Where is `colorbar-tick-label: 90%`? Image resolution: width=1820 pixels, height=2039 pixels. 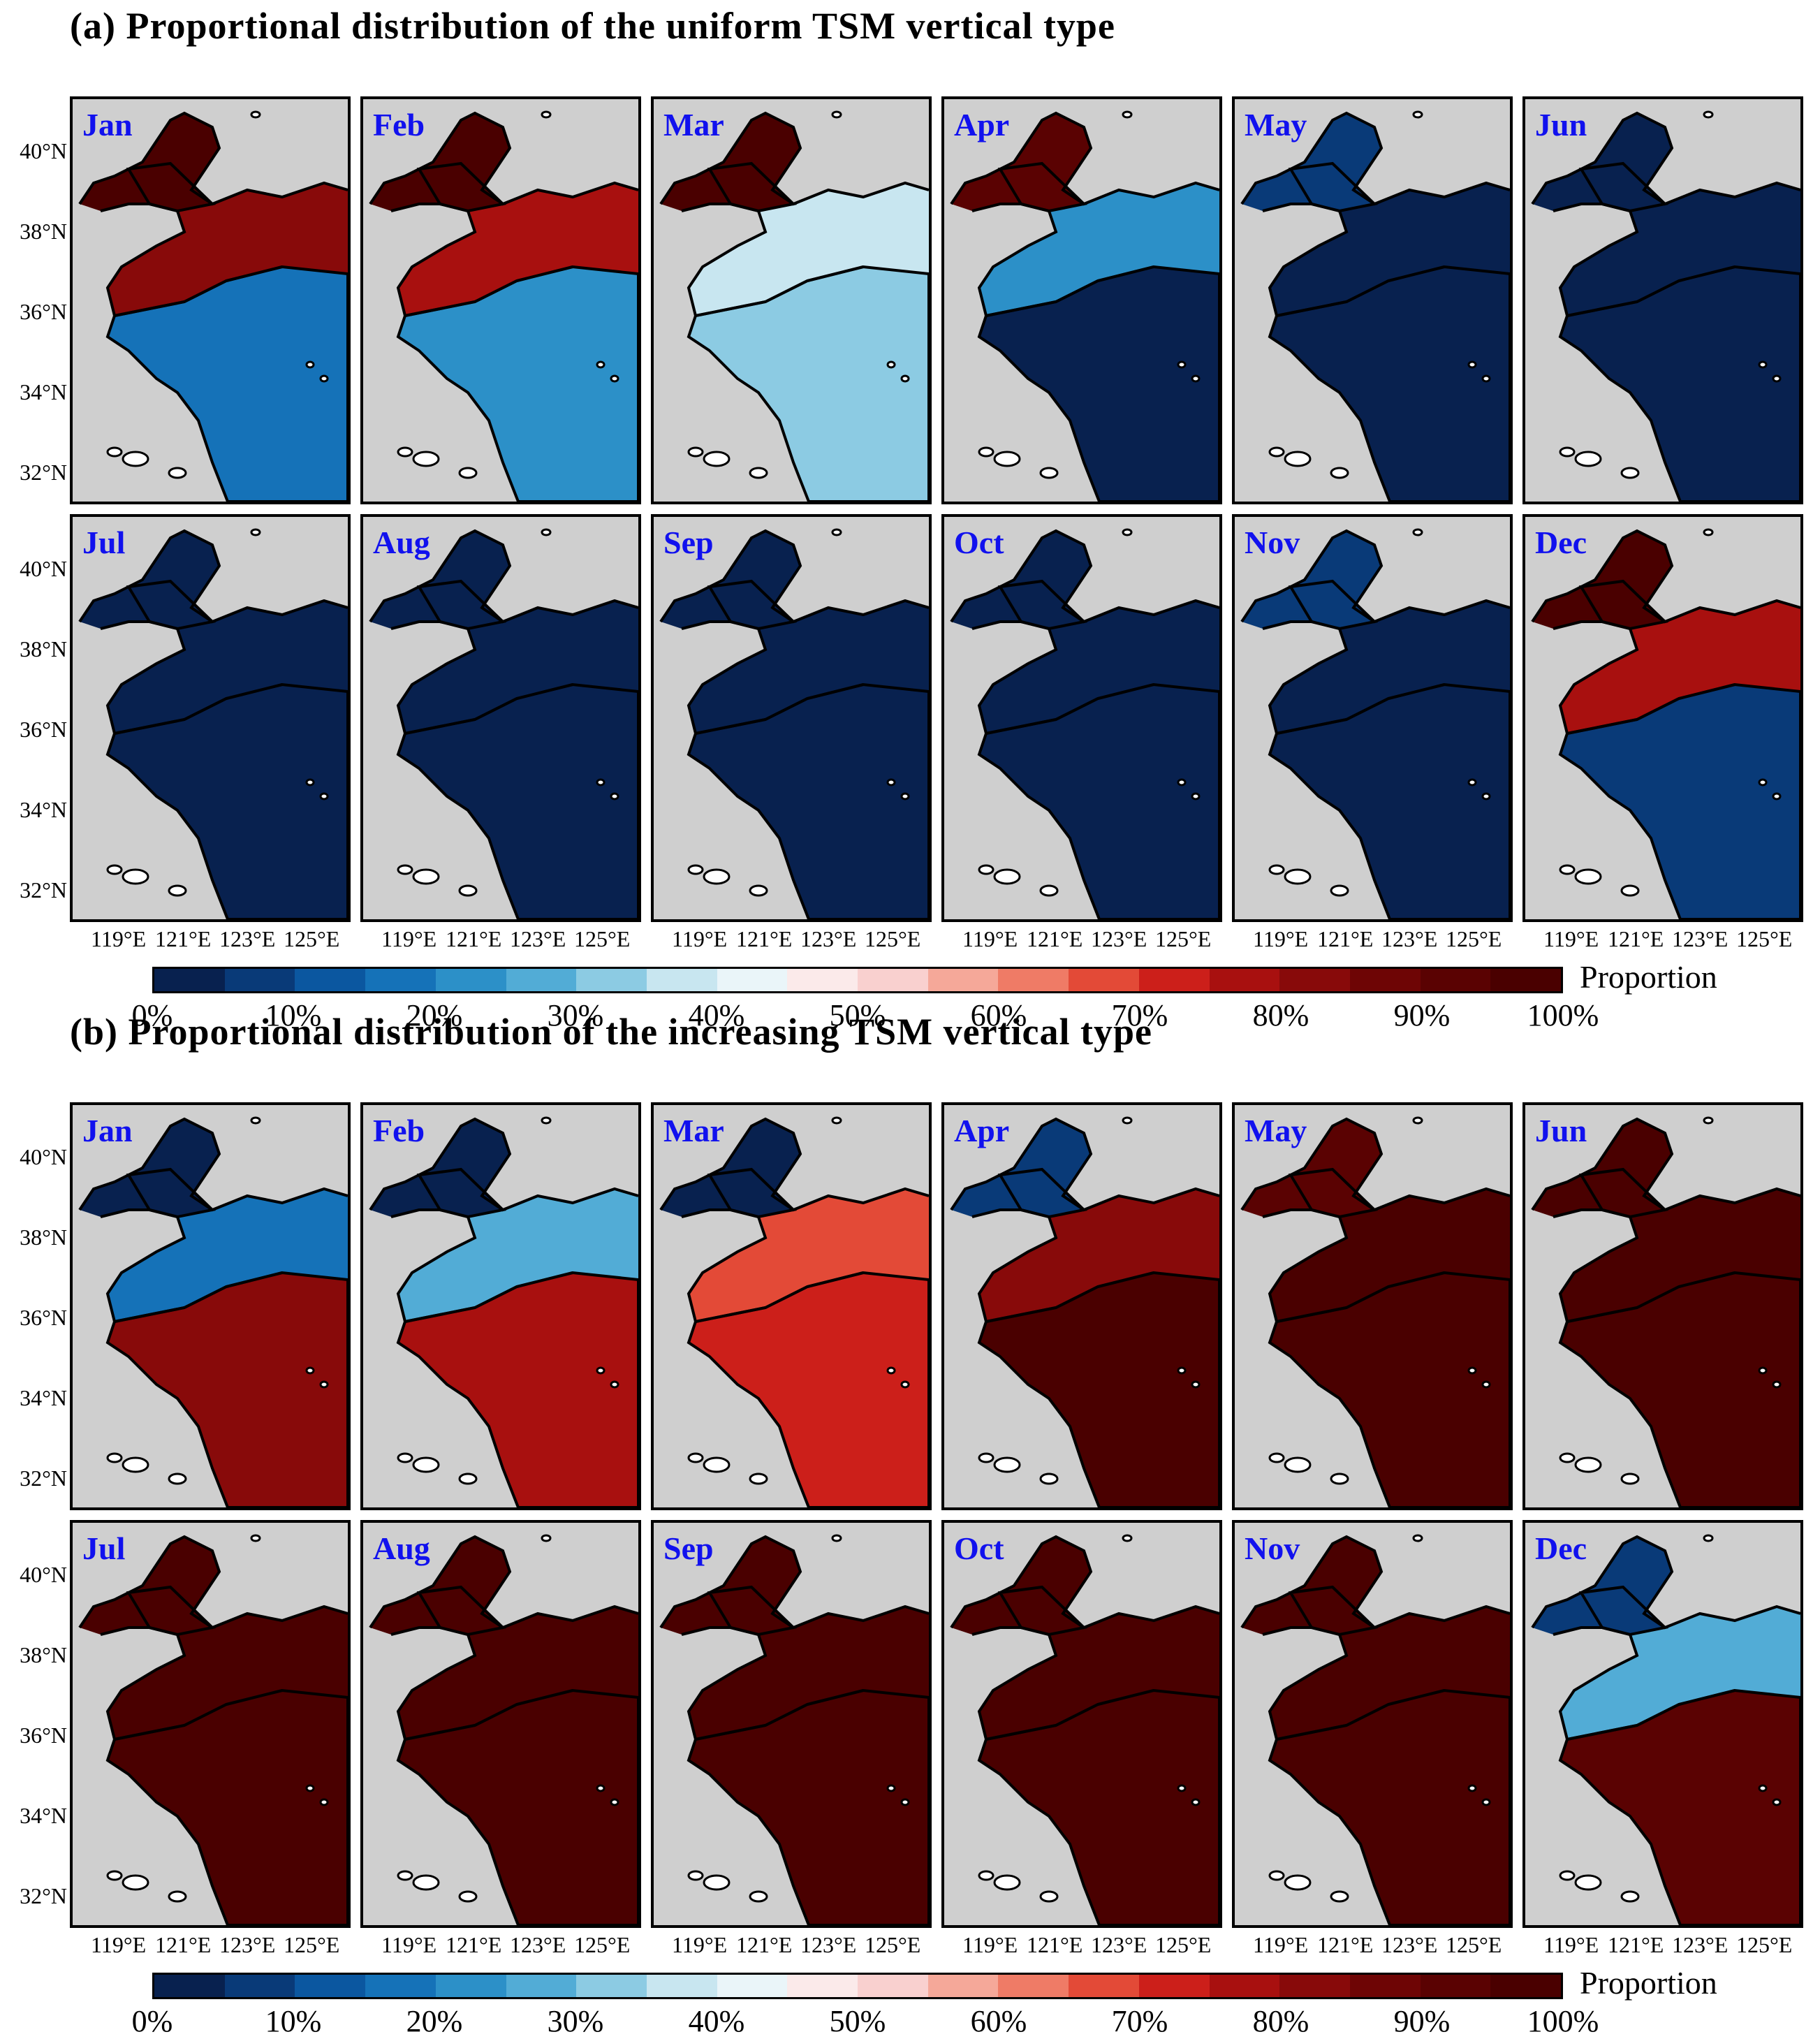 colorbar-tick-label: 90% is located at coordinates (1422, 2021).